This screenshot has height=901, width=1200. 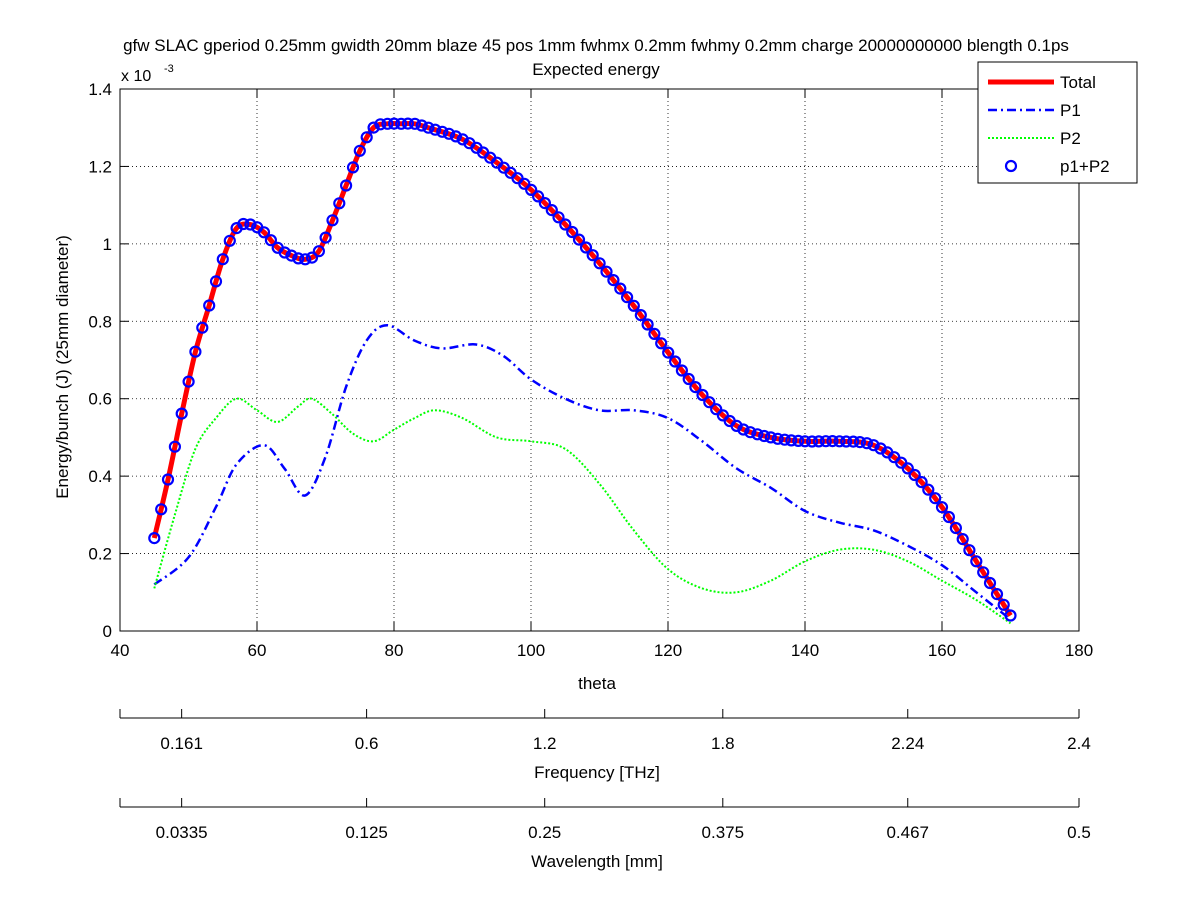 What do you see at coordinates (531, 650) in the screenshot?
I see `x-tick-label: 100` at bounding box center [531, 650].